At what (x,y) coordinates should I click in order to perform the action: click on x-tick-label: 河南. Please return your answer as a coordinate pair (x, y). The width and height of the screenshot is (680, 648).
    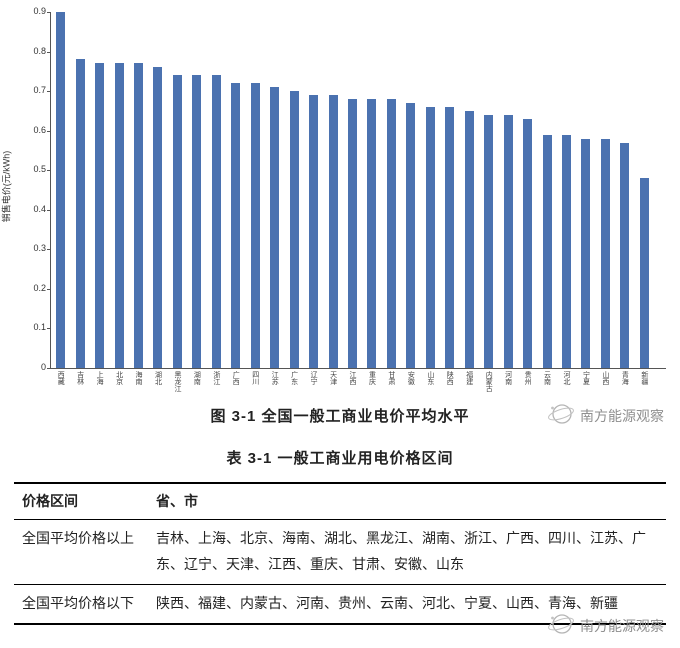
    Looking at the image, I should click on (508, 378).